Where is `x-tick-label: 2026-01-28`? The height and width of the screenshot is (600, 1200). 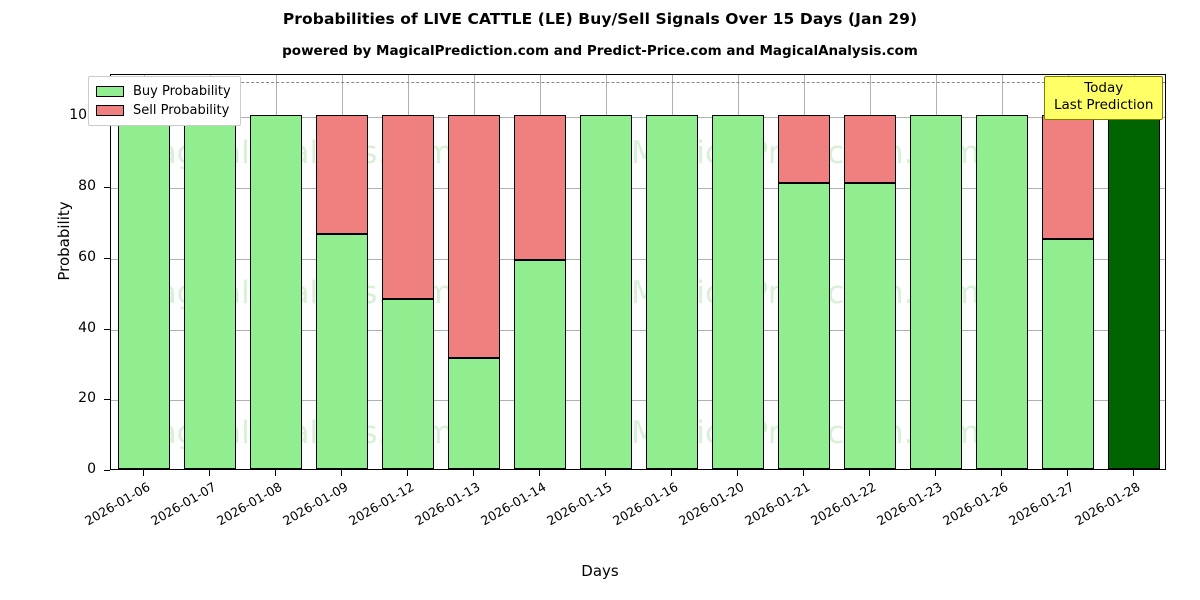 x-tick-label: 2026-01-28 is located at coordinates (1107, 504).